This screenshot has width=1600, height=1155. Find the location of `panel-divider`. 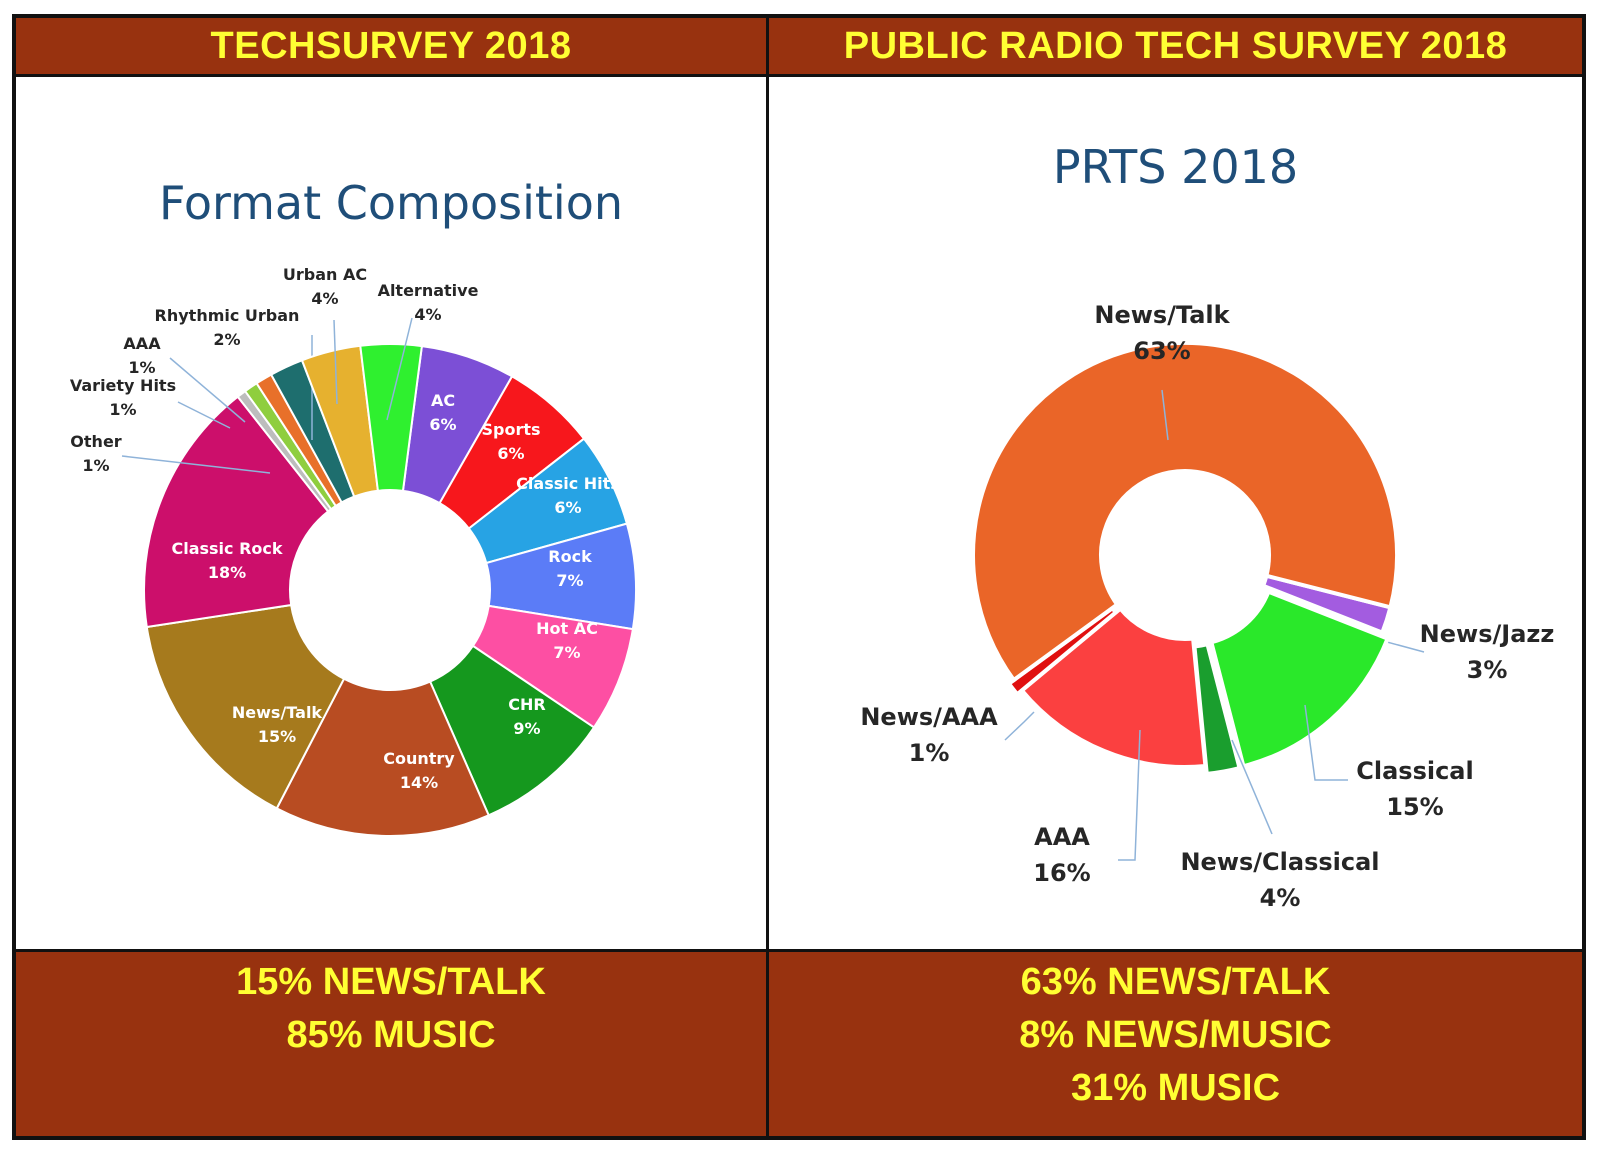

panel-divider is located at coordinates (767, 577).